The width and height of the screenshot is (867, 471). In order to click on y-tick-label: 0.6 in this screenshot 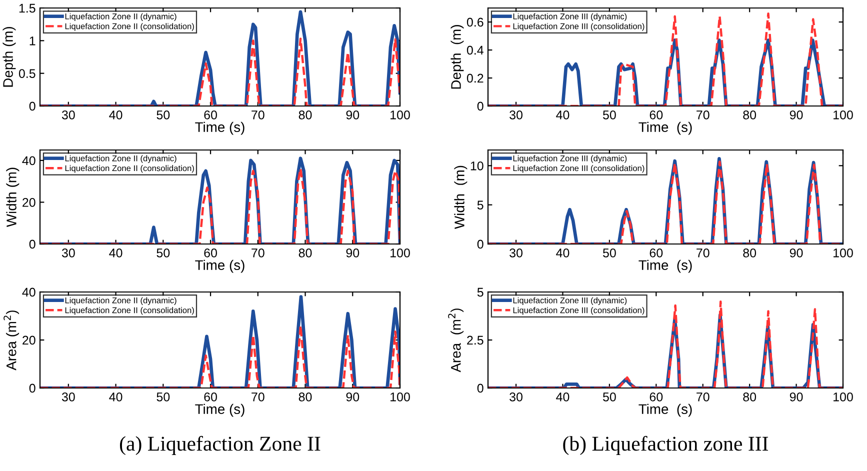, I will do `click(475, 22)`.